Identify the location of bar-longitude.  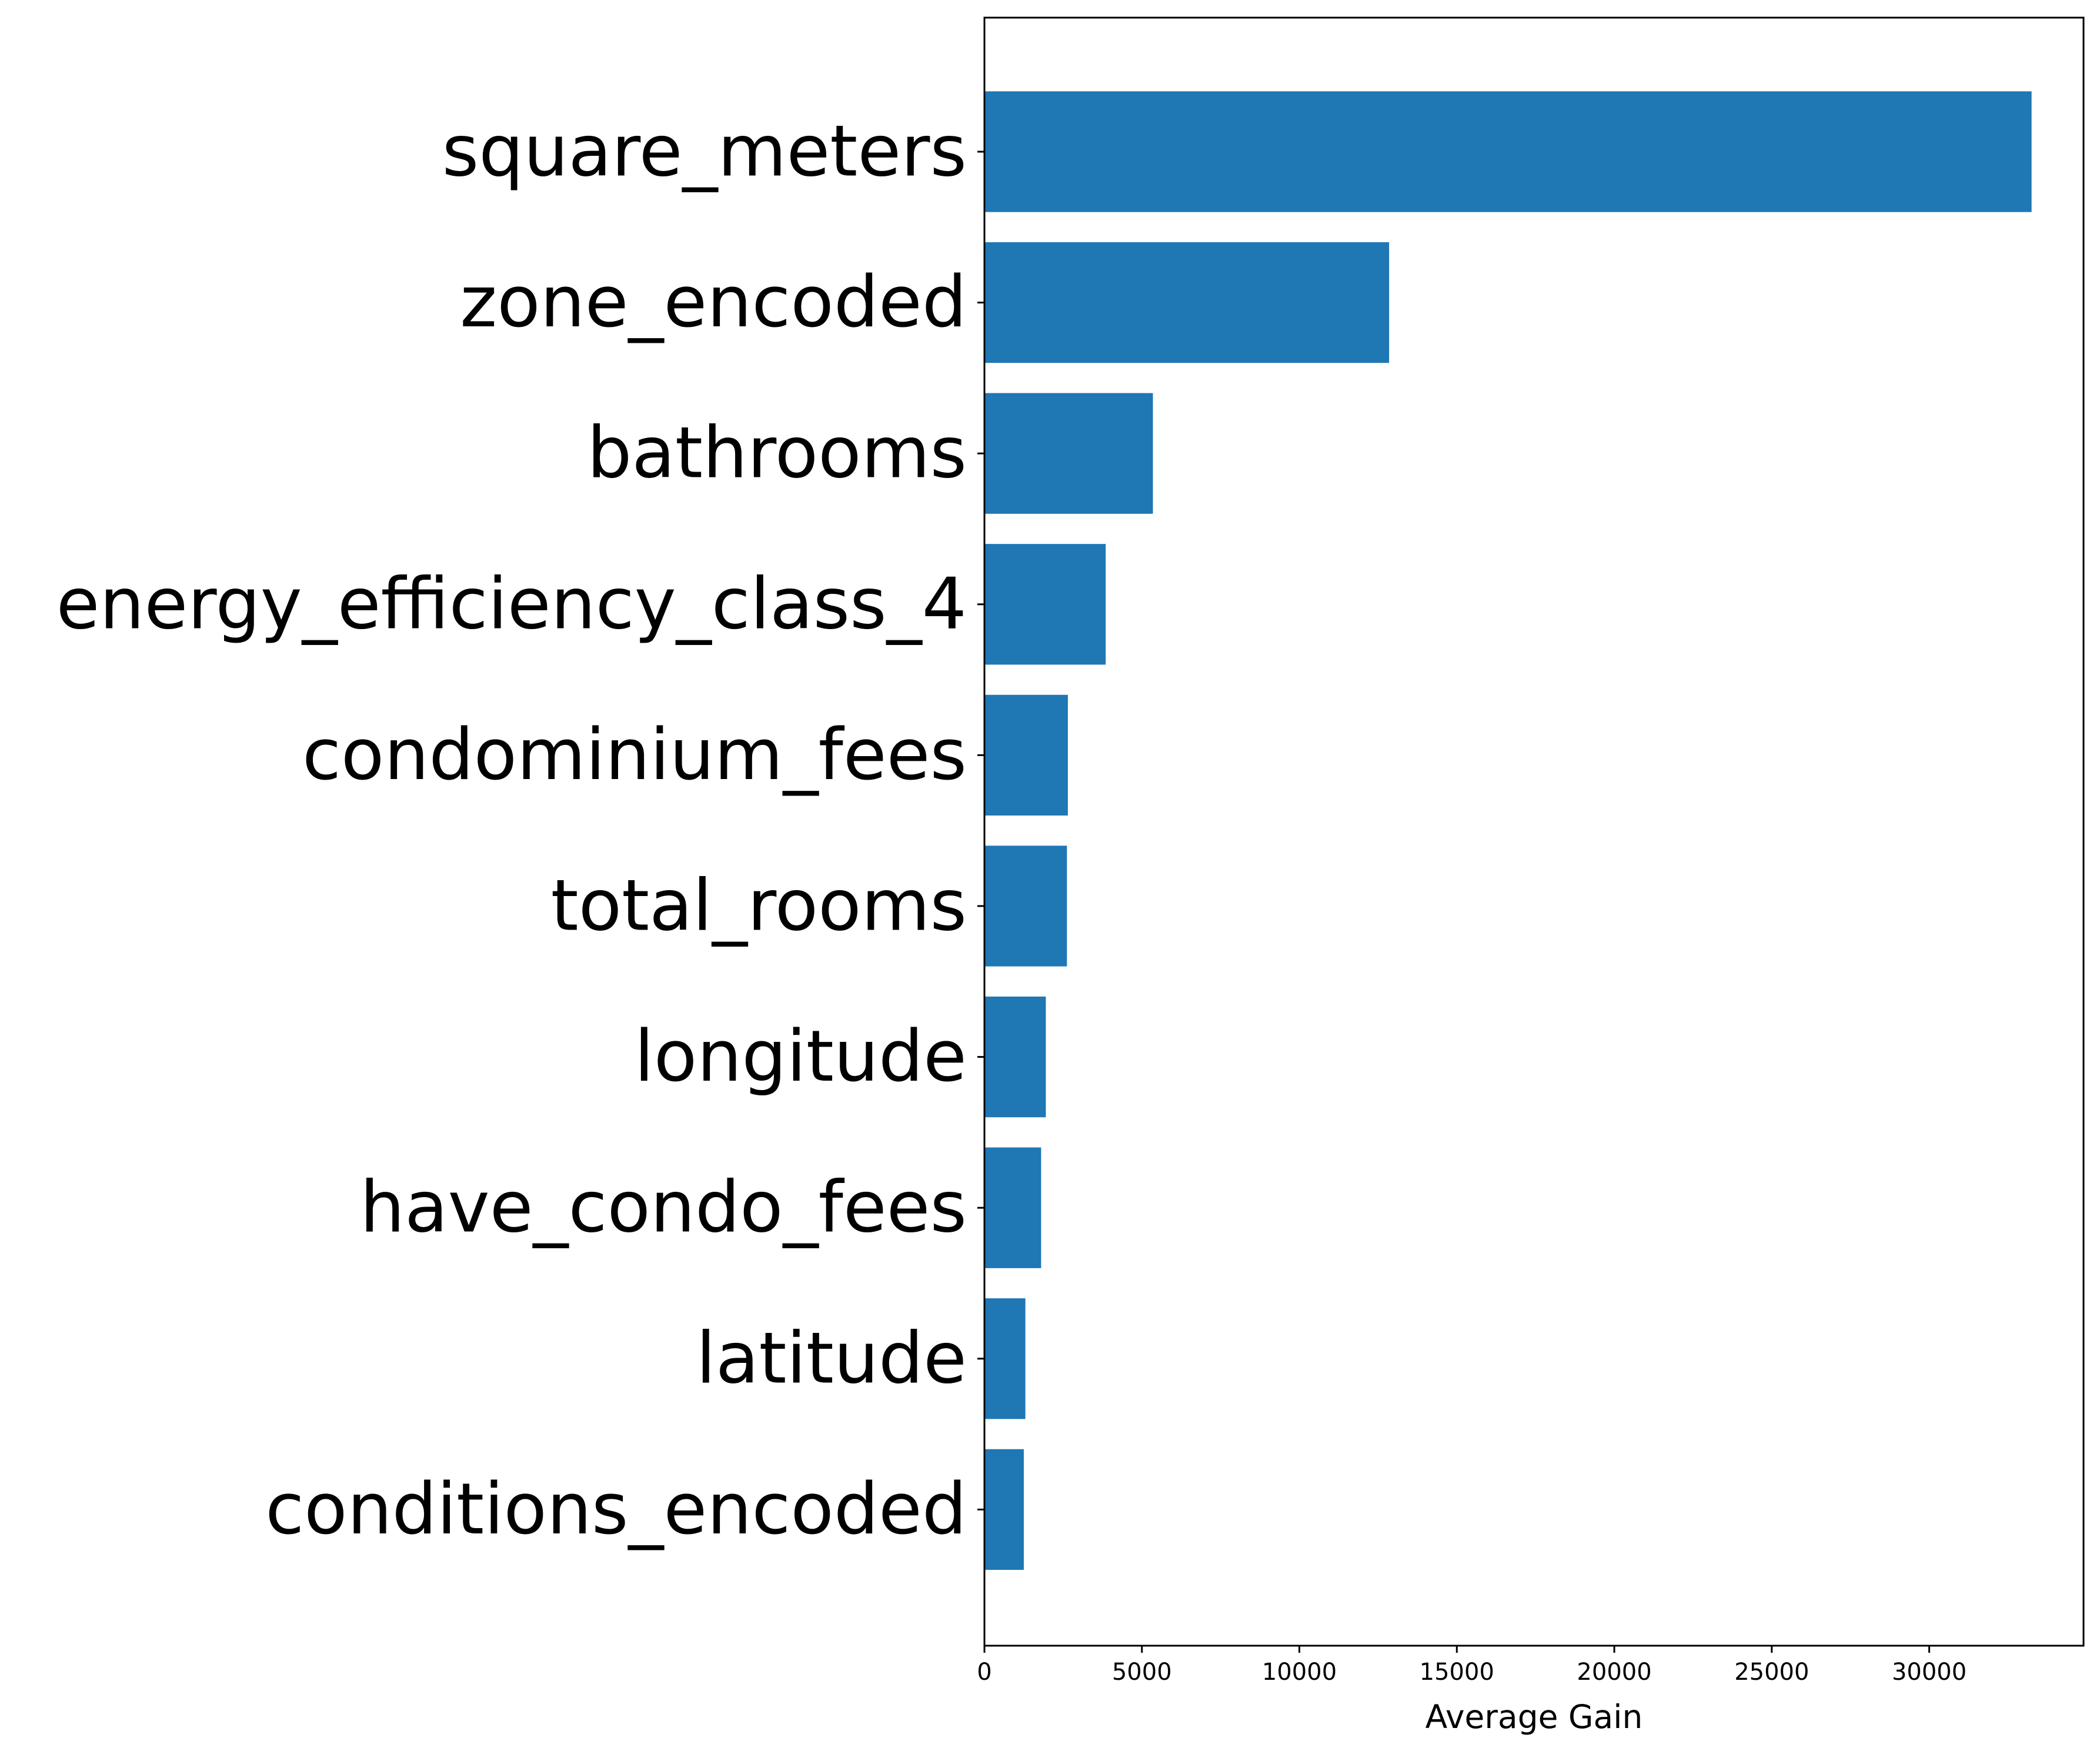
(1015, 1057).